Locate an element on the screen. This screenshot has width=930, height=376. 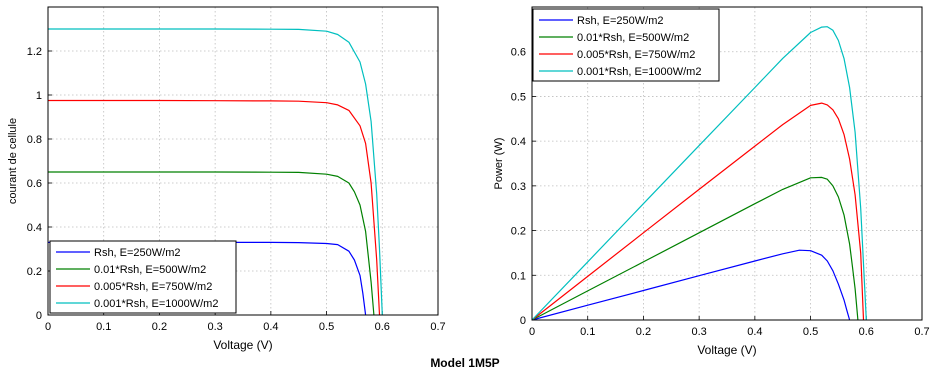
y-tick-label: 0.8 is located at coordinates (34, 140).